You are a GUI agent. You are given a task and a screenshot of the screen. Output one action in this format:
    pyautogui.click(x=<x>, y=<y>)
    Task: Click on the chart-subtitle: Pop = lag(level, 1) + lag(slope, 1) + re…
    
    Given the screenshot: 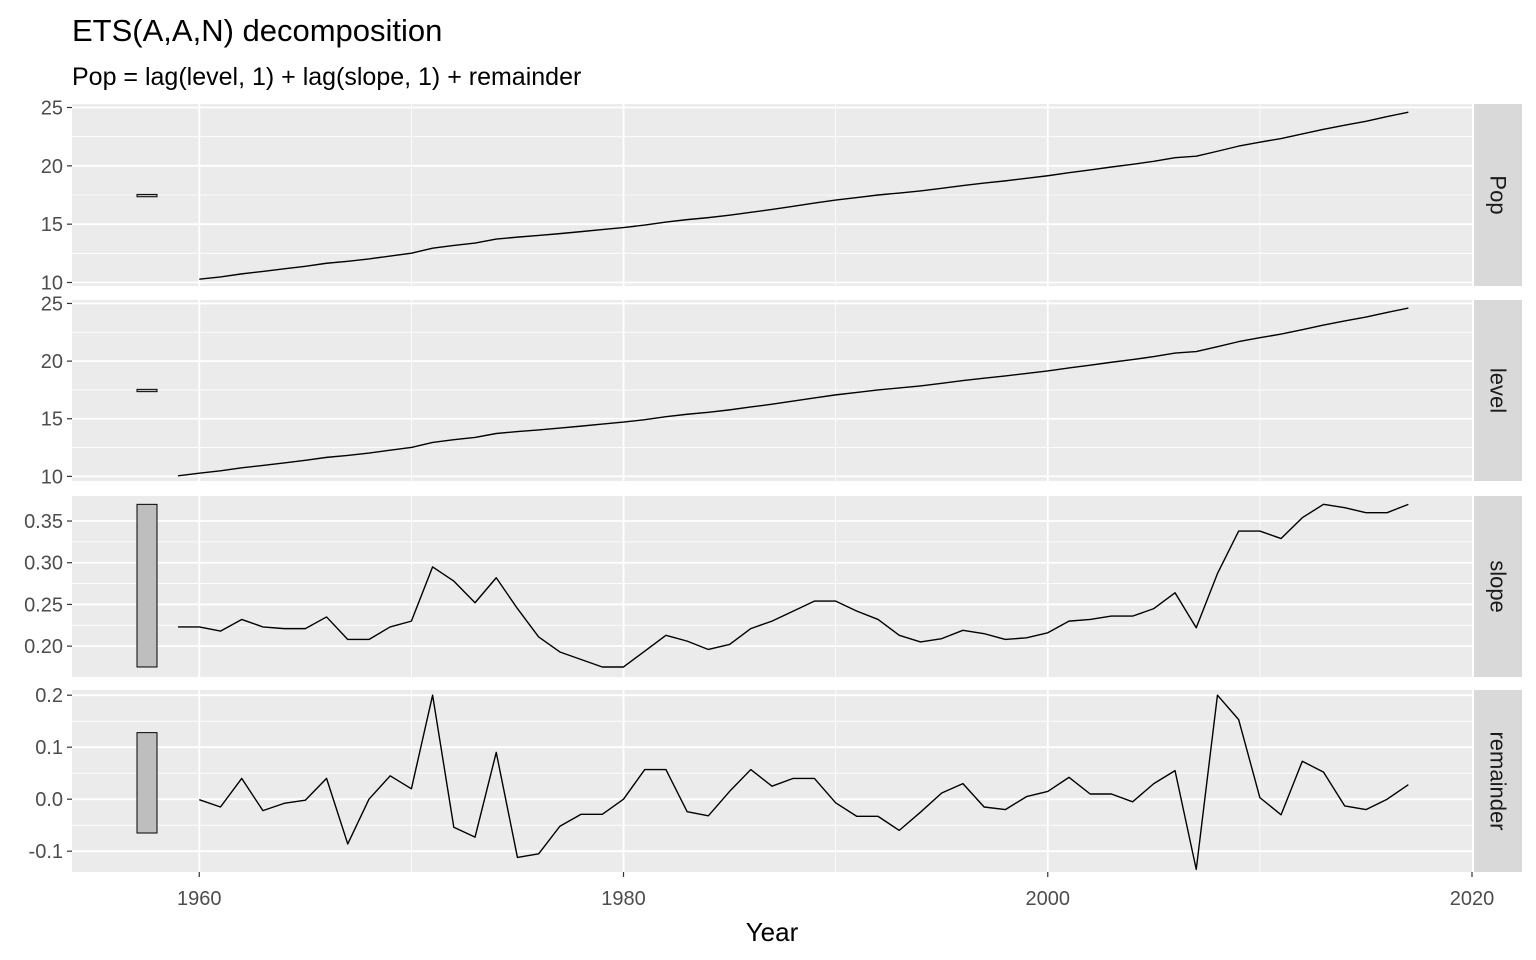 What is the action you would take?
    pyautogui.click(x=326, y=77)
    